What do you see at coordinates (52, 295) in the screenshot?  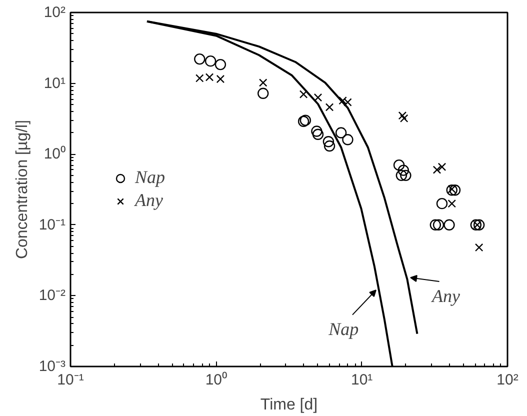 I see `y-tick-label: 10⁻²` at bounding box center [52, 295].